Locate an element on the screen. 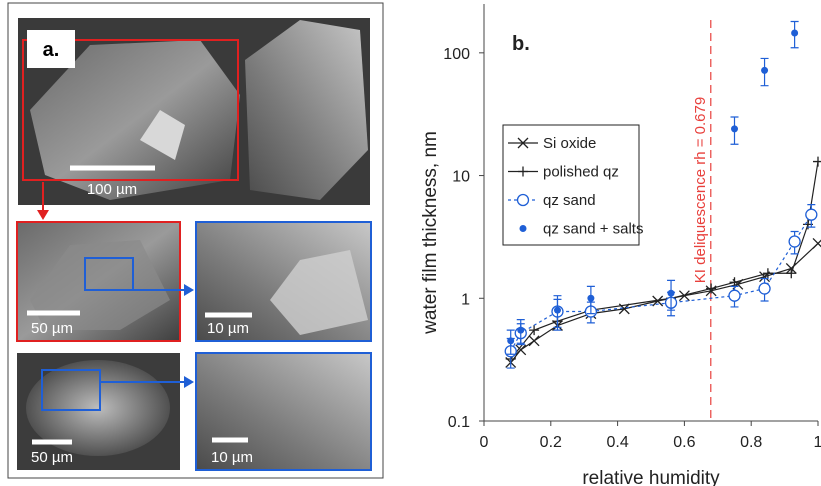 This screenshot has height=486, width=821. panel-label: b. is located at coordinates (521, 44).